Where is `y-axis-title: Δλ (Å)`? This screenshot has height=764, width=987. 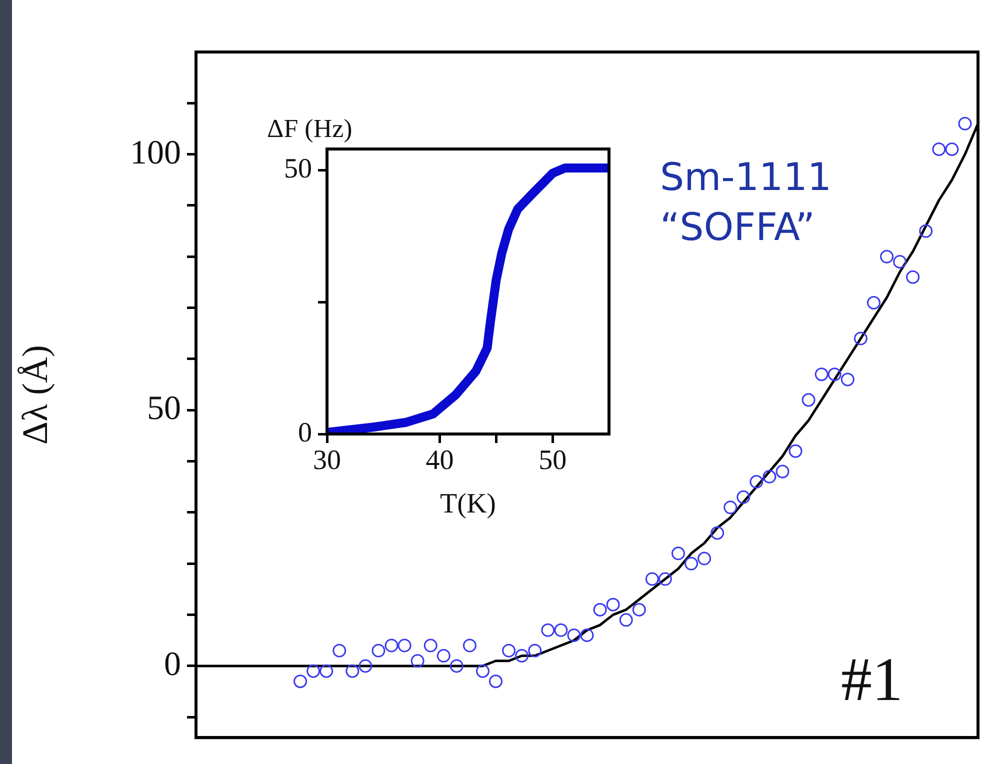
y-axis-title: Δλ (Å) is located at coordinates (35, 395).